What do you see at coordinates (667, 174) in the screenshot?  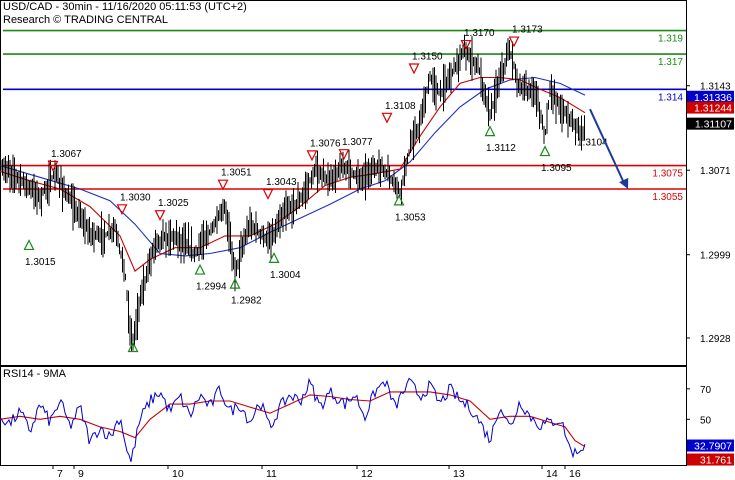 I see `level-label-1.3075: 1.3075` at bounding box center [667, 174].